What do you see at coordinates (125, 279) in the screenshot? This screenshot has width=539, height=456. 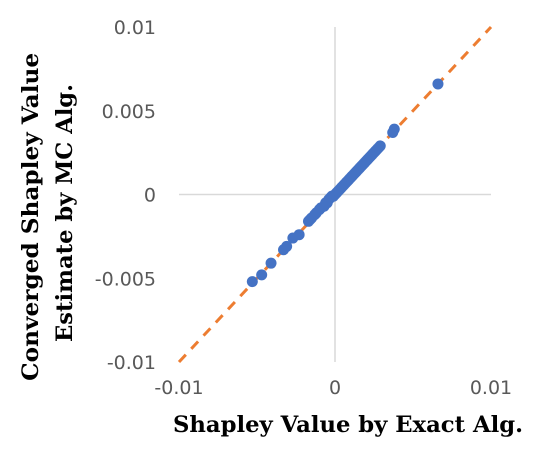 I see `y-tick-label: -0.005` at bounding box center [125, 279].